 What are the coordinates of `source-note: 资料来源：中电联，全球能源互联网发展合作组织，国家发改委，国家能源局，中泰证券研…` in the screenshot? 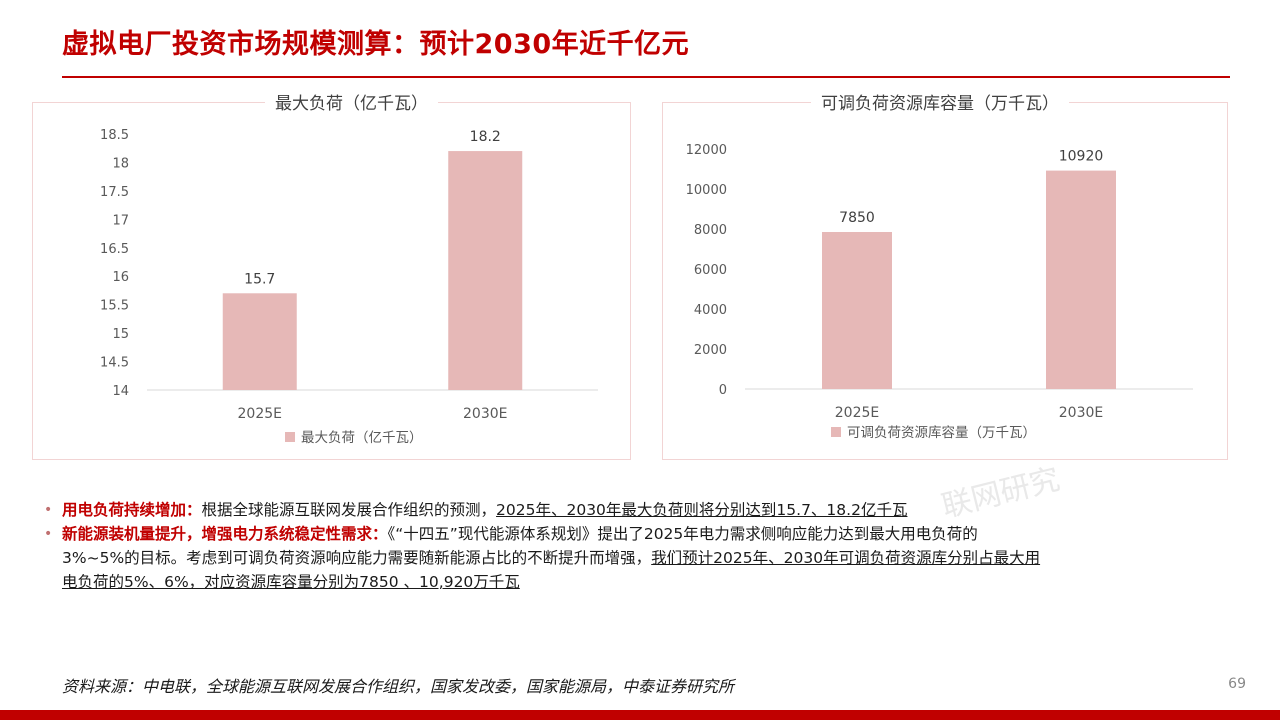 It's located at (398, 686).